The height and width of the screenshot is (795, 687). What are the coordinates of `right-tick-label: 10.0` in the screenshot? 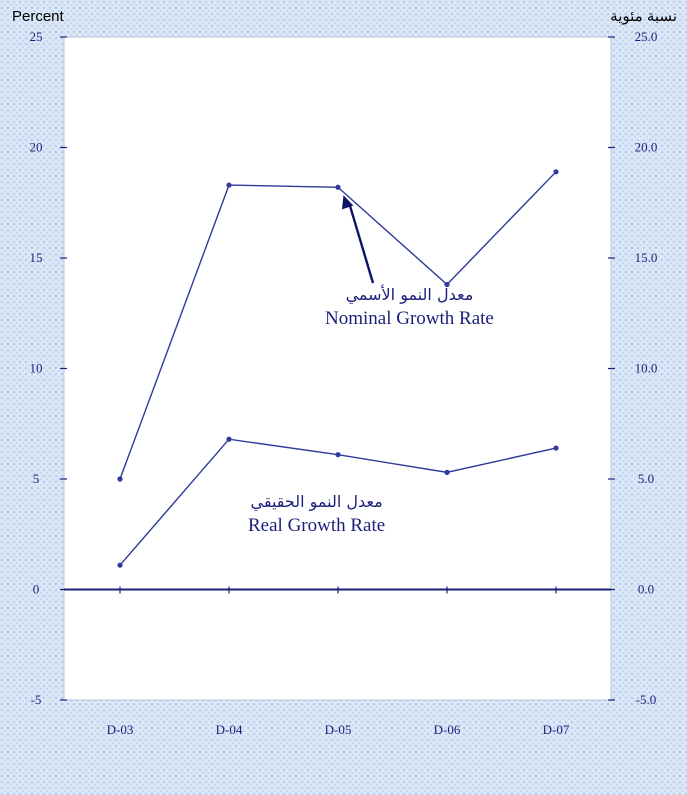 It's located at (646, 368).